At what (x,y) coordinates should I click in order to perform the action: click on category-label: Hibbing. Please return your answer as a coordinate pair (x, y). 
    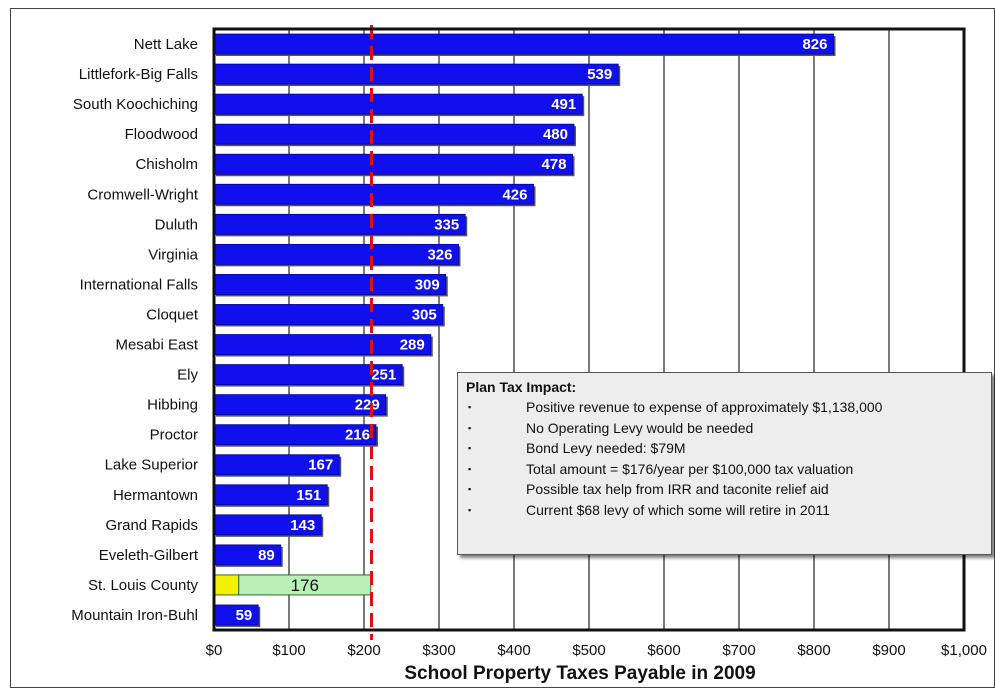
    Looking at the image, I should click on (172, 405).